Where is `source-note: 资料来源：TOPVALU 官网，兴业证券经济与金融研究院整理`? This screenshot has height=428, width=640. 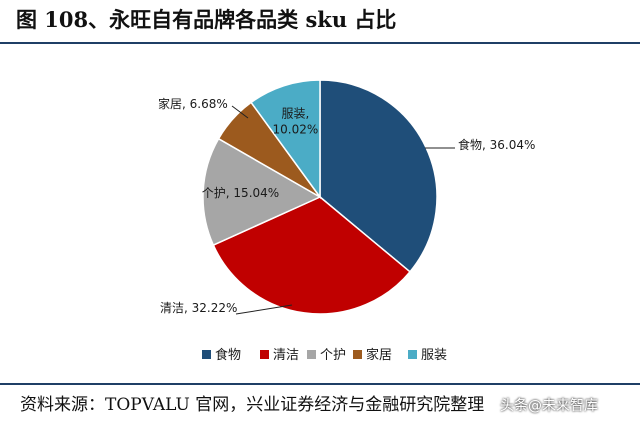
source-note: 资料来源：TOPVALU 官网，兴业证券经济与金融研究院整理 is located at coordinates (252, 405).